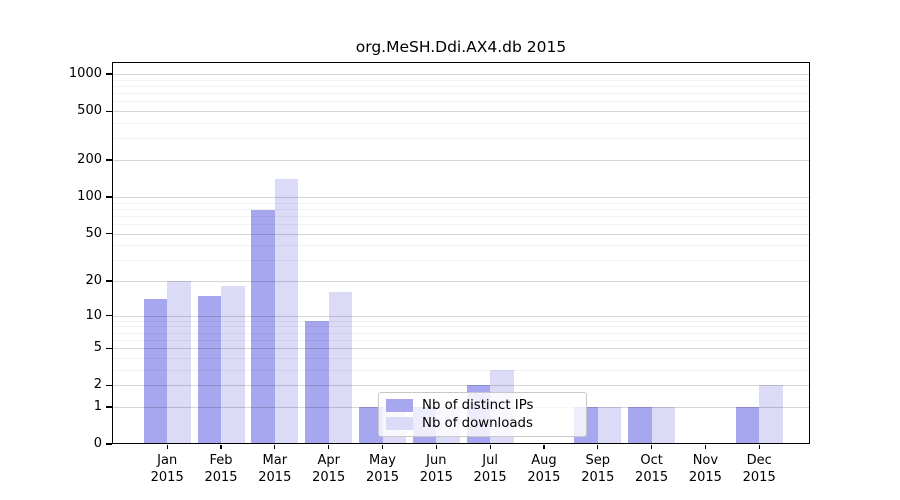 This screenshot has width=900, height=500. What do you see at coordinates (652, 469) in the screenshot?
I see `x-tick-label: Oct 2015` at bounding box center [652, 469].